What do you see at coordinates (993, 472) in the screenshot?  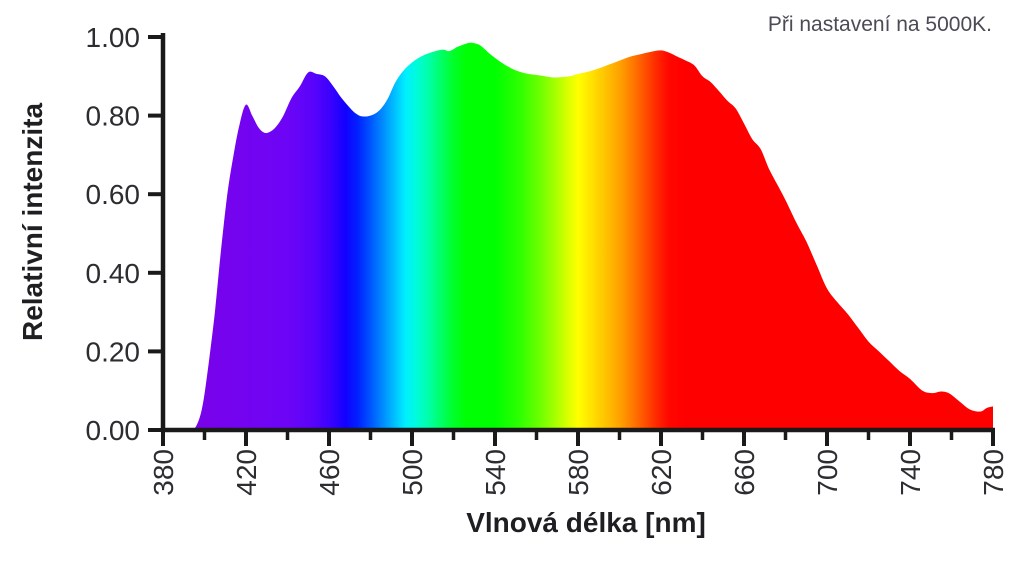 I see `x-tick-label: 780` at bounding box center [993, 472].